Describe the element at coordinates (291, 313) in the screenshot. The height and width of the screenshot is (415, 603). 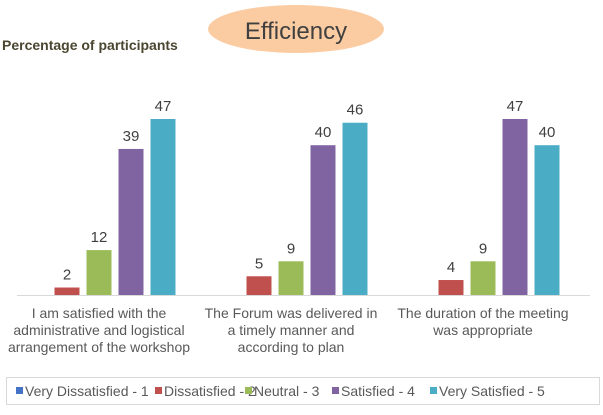
I see `category-label: The Forum was delivered in` at that location.